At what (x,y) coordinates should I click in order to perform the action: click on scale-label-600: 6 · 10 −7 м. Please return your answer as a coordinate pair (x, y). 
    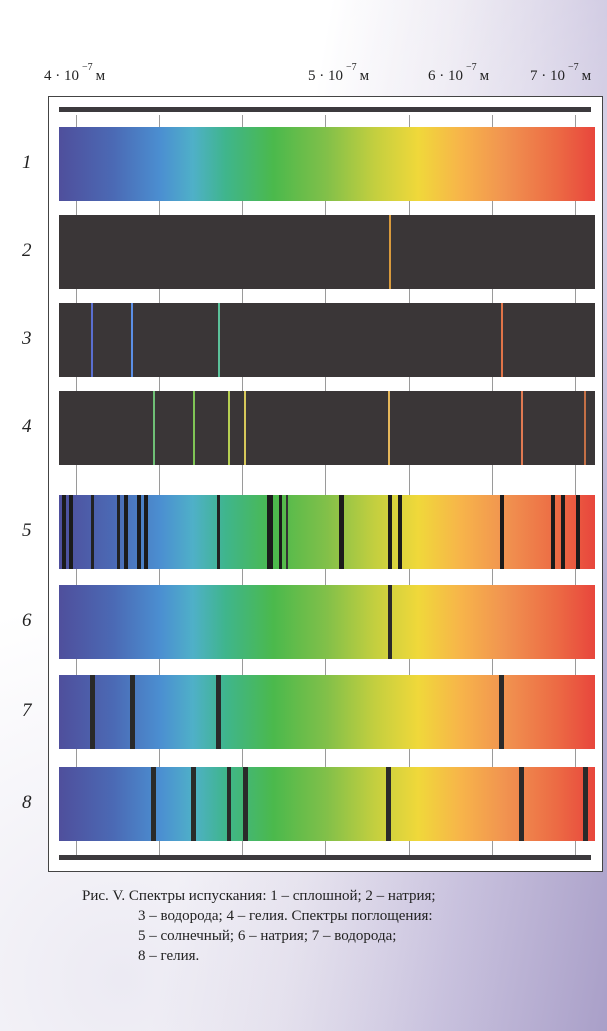
    Looking at the image, I should click on (459, 73).